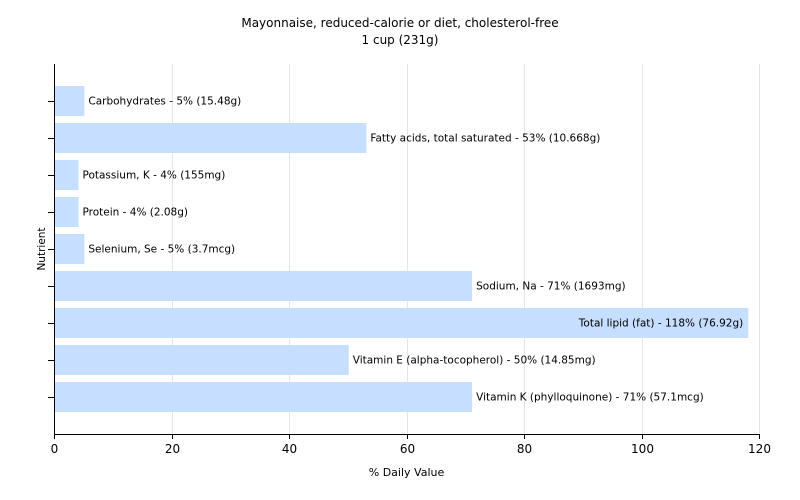 Image resolution: width=800 pixels, height=500 pixels. What do you see at coordinates (400, 40) in the screenshot?
I see `chart-subtitle: 1 cup (231g)` at bounding box center [400, 40].